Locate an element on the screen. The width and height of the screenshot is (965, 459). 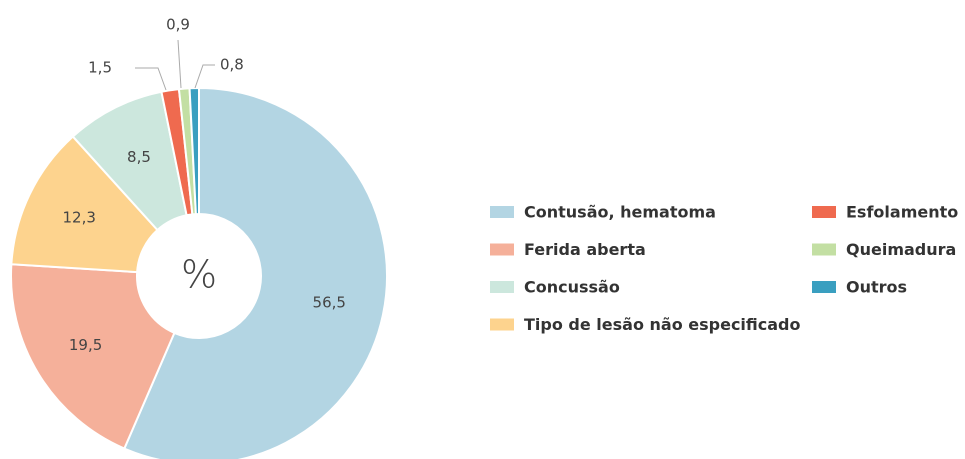
legend-label: Queimadura is located at coordinates (901, 249).